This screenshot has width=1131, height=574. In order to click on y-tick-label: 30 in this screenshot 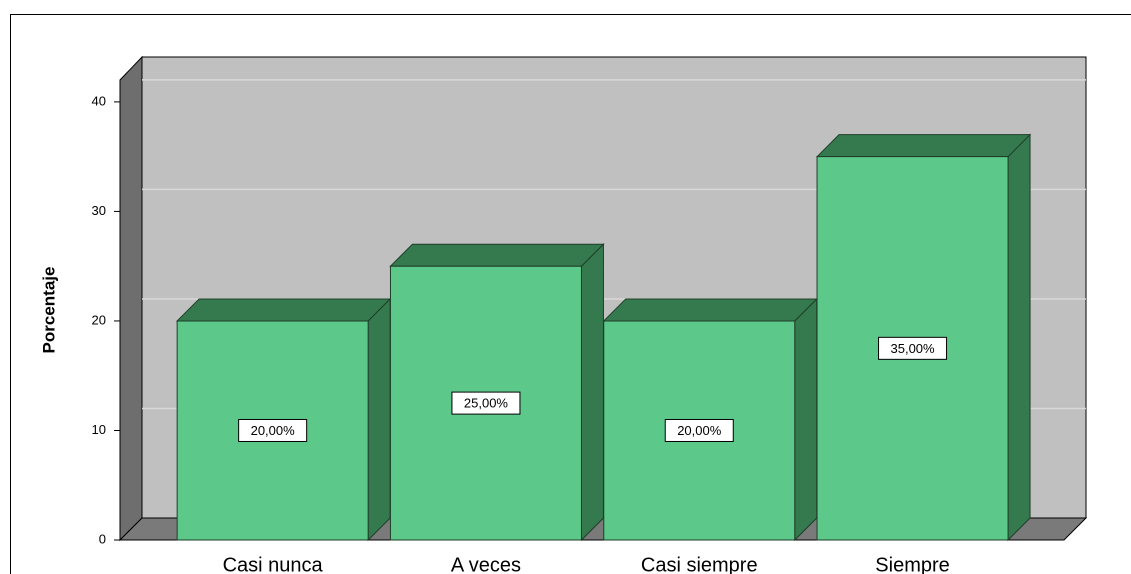, I will do `click(99, 210)`.